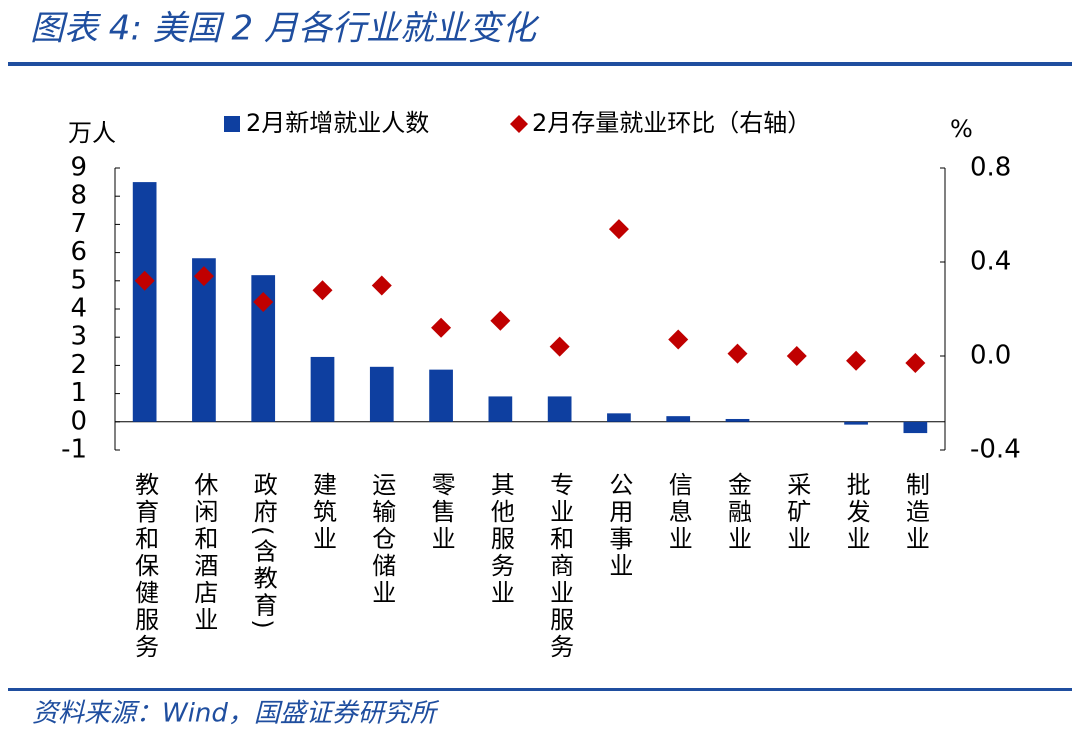 The height and width of the screenshot is (740, 1080). I want to click on y2-tick-label: 0.8, so click(990, 168).